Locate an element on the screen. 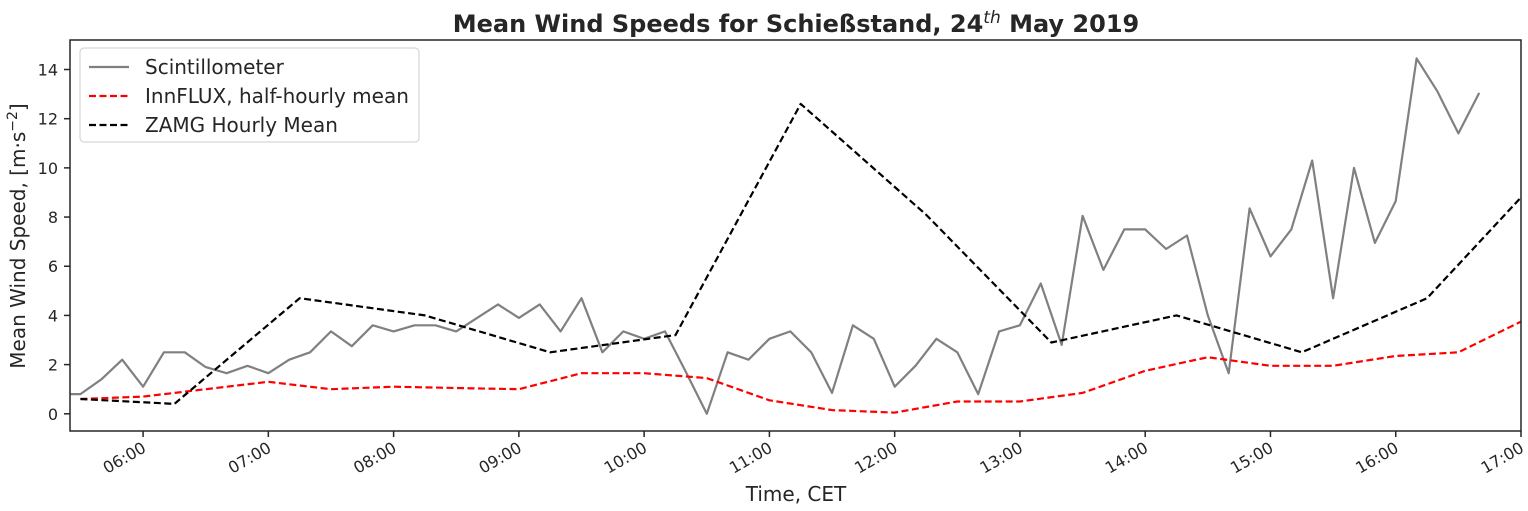 This screenshot has width=1528, height=511. x-tick-label: 14:00 is located at coordinates (1126, 458).